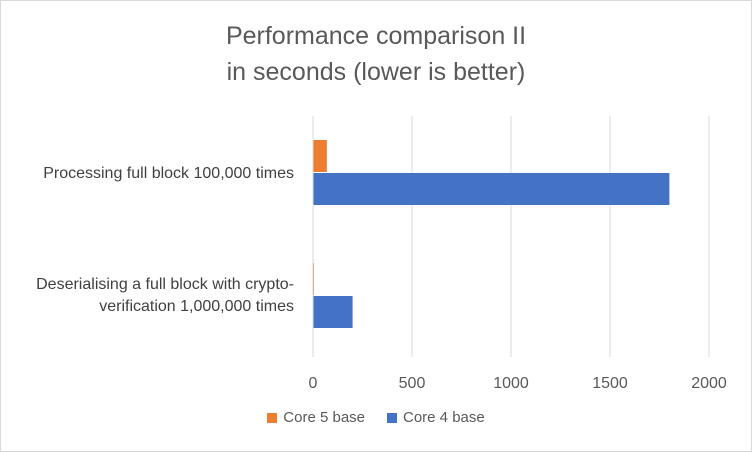 The width and height of the screenshot is (752, 452). What do you see at coordinates (491, 189) in the screenshot?
I see `bar-core4-cat0` at bounding box center [491, 189].